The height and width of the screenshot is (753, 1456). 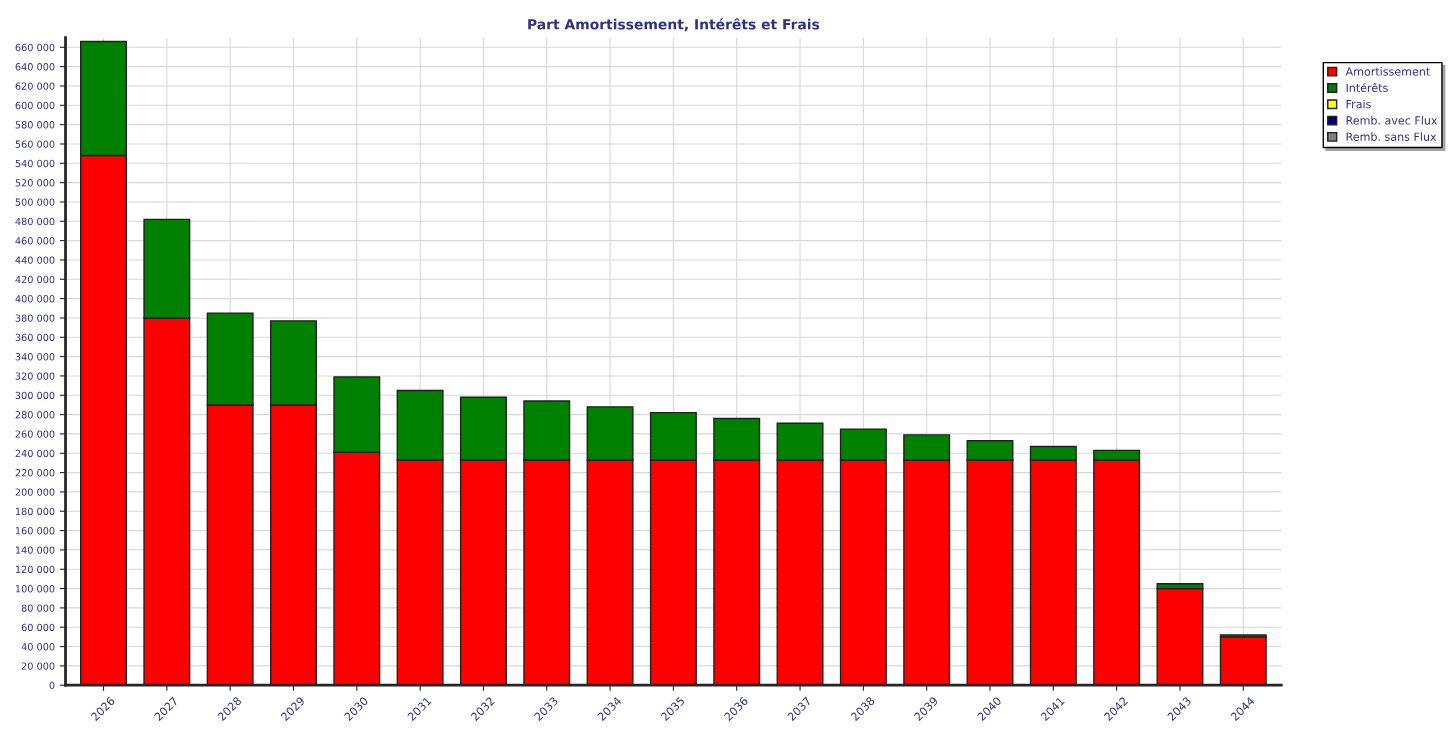 What do you see at coordinates (35, 395) in the screenshot?
I see `y-tick-label: 300 000` at bounding box center [35, 395].